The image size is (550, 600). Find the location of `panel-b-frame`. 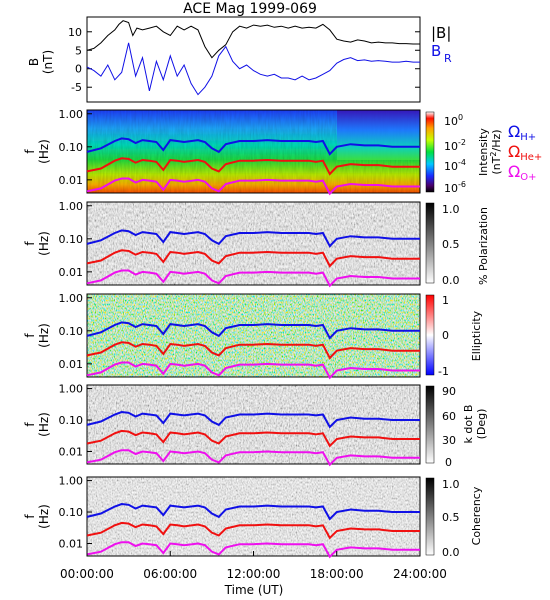

panel-b-frame is located at coordinates (253, 59).